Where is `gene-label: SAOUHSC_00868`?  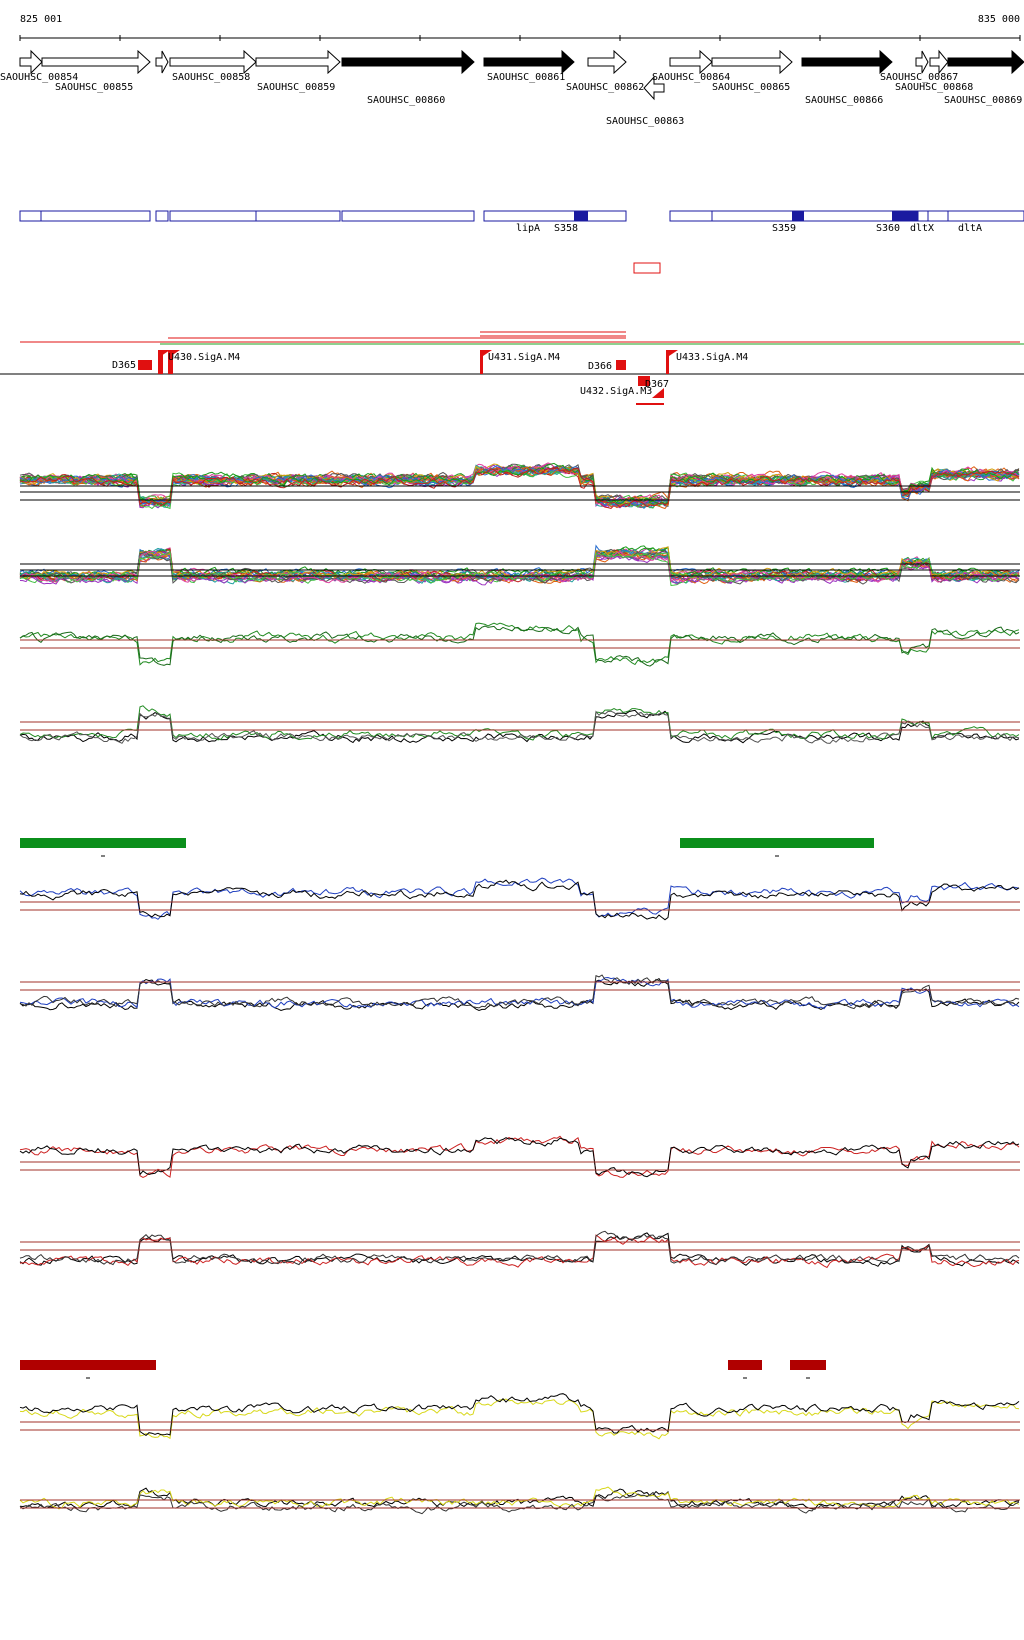 gene-label: SAOUHSC_00868 is located at coordinates (934, 87).